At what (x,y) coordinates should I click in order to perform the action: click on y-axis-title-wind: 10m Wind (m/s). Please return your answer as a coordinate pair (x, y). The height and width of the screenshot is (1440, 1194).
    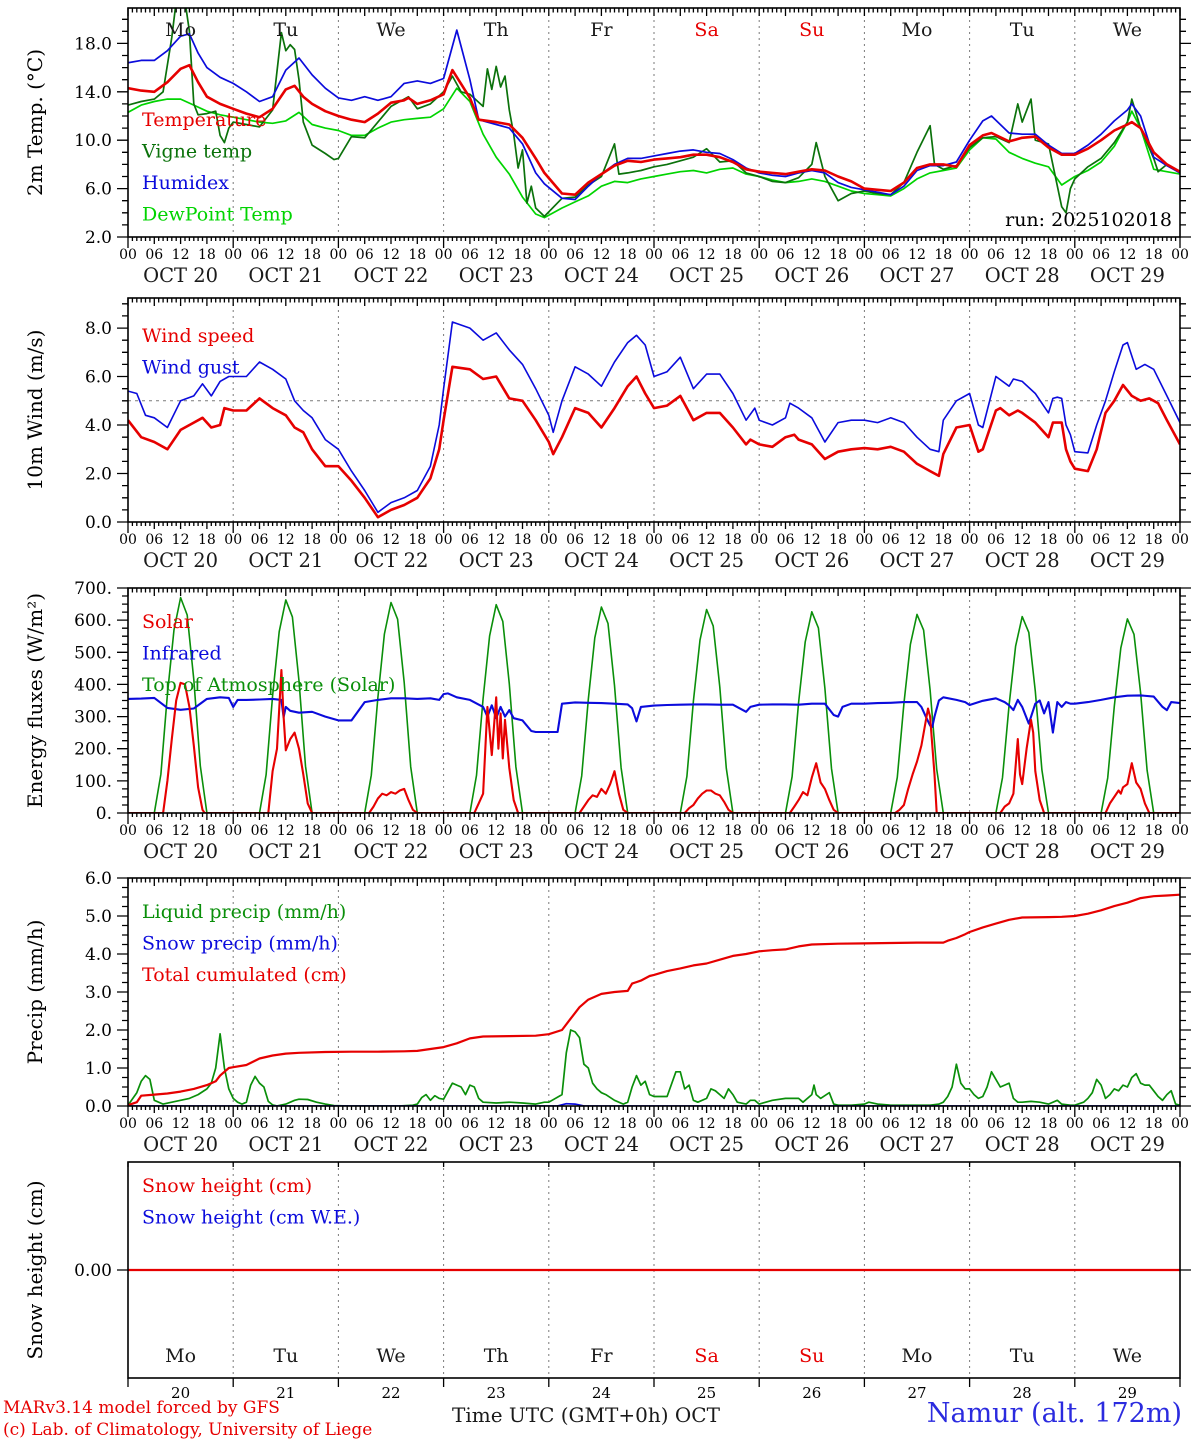
    Looking at the image, I should click on (35, 410).